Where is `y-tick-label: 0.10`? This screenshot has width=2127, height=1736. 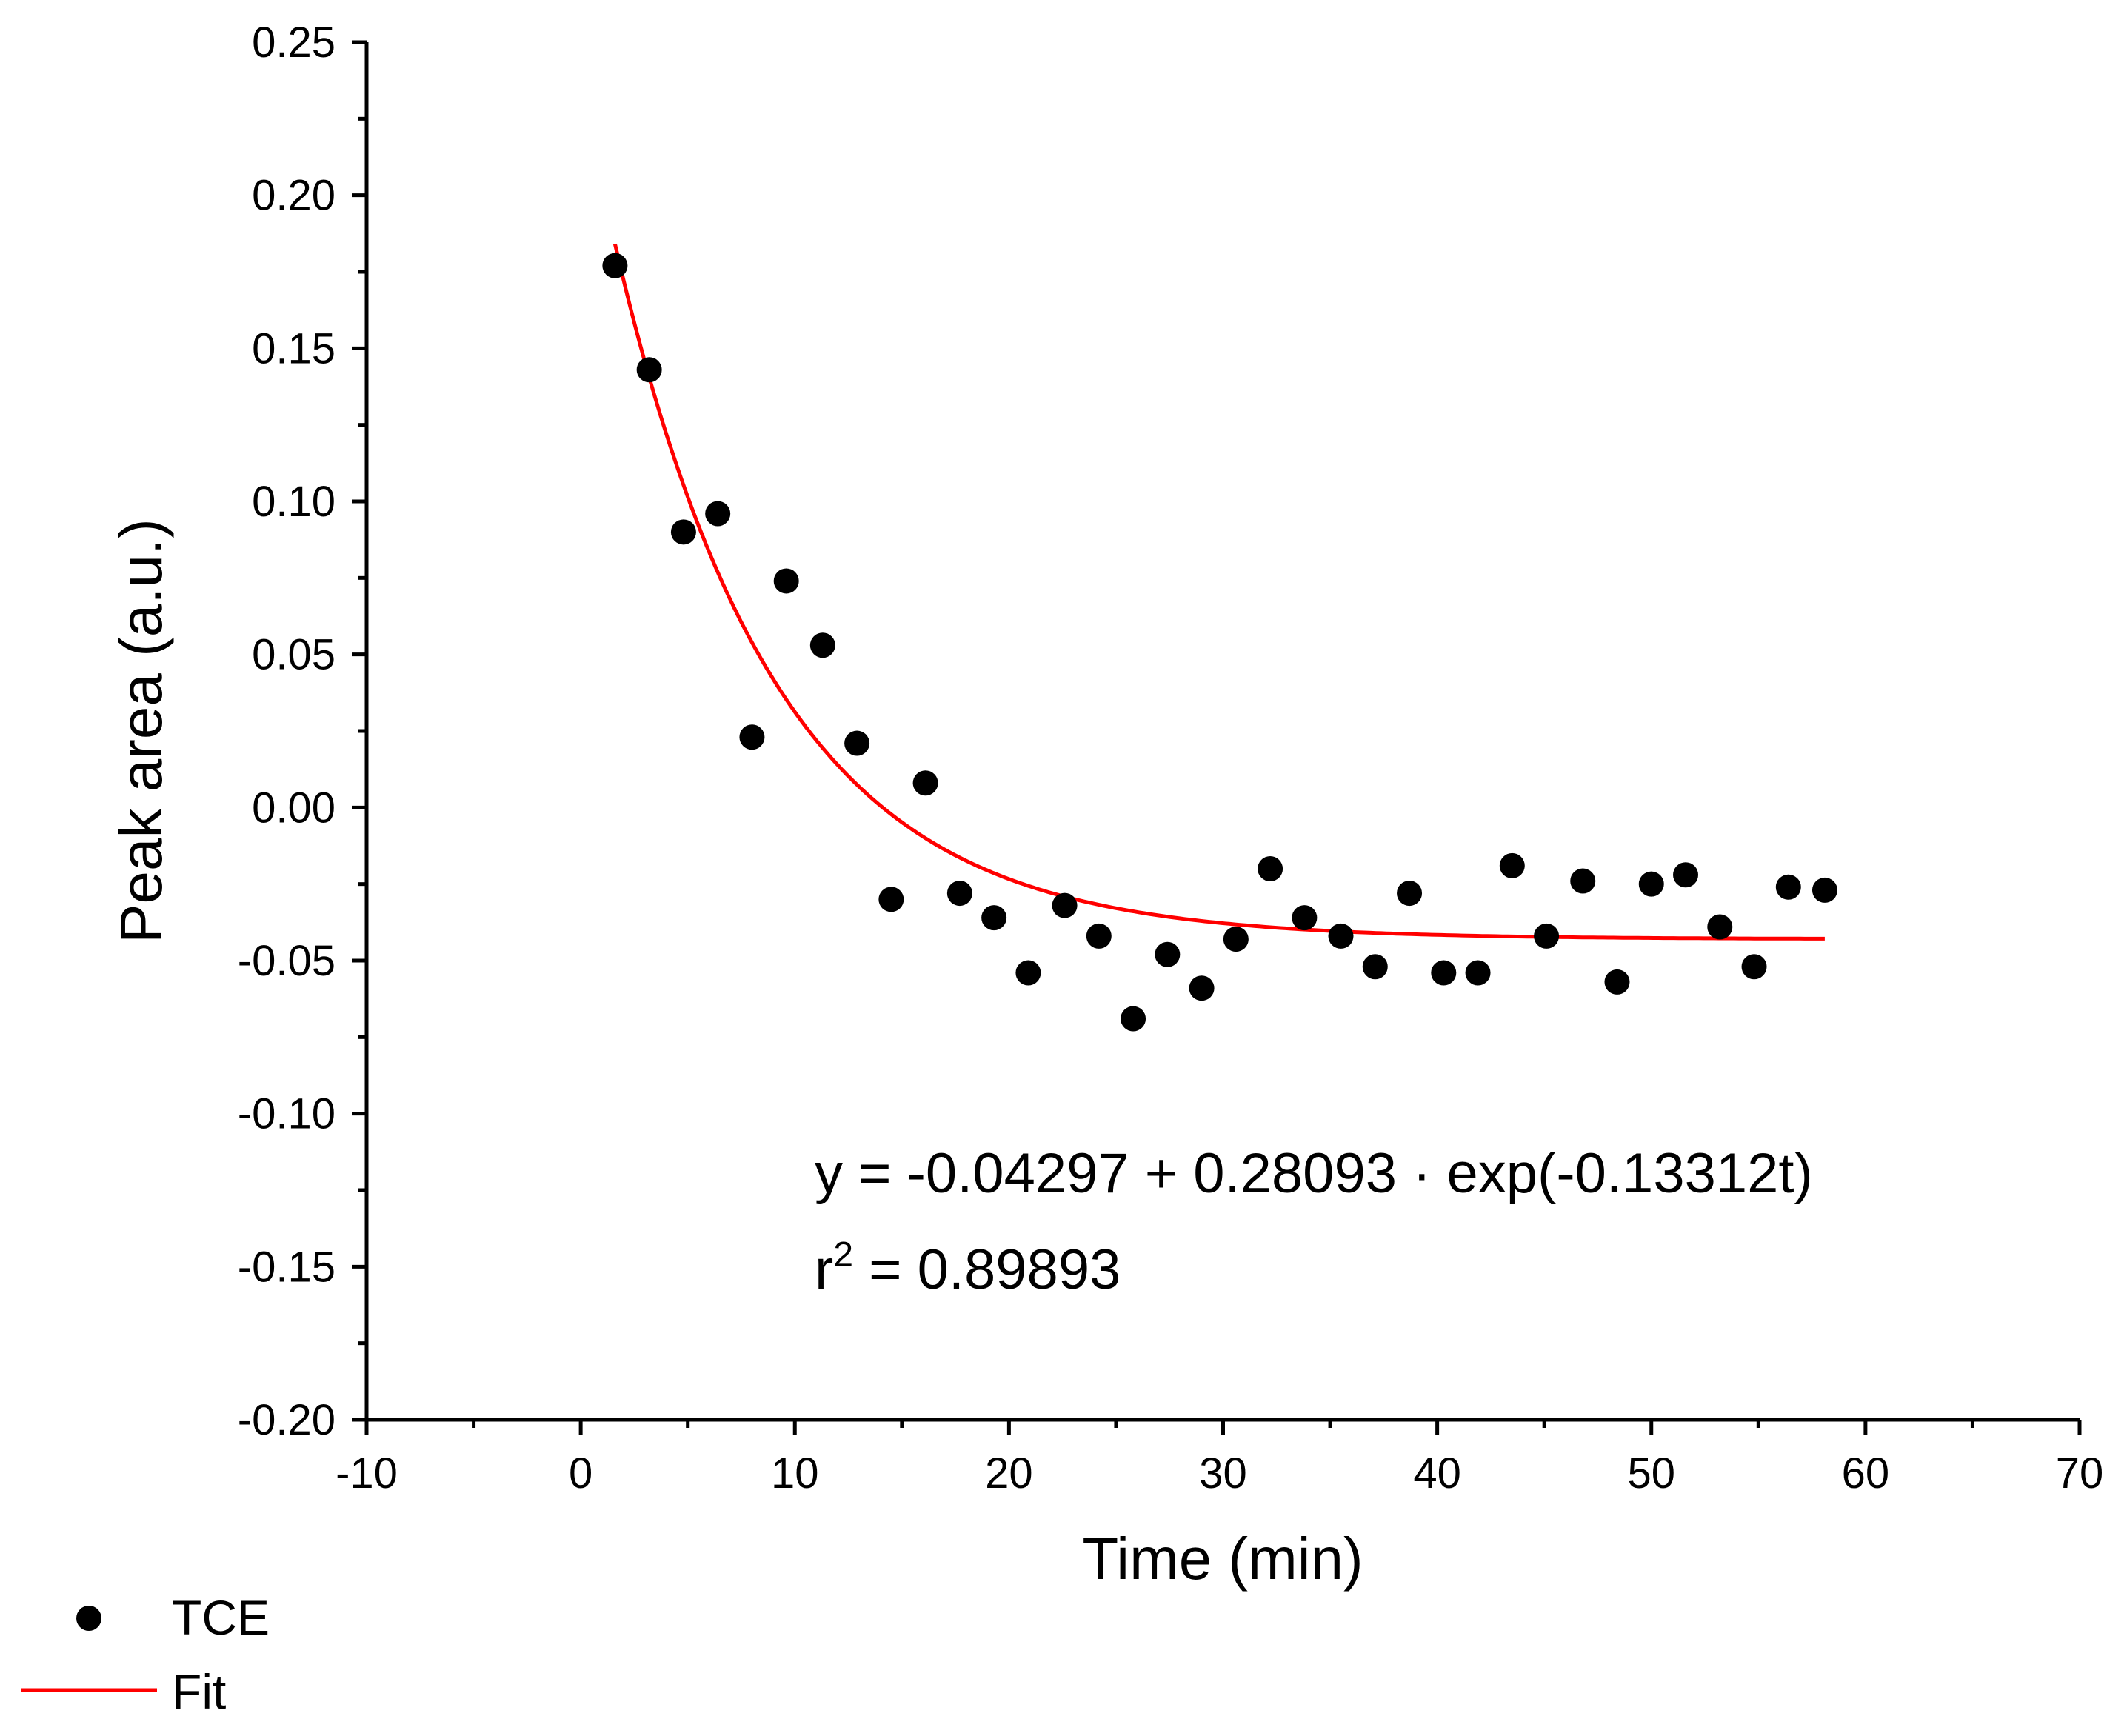 y-tick-label: 0.10 is located at coordinates (293, 502).